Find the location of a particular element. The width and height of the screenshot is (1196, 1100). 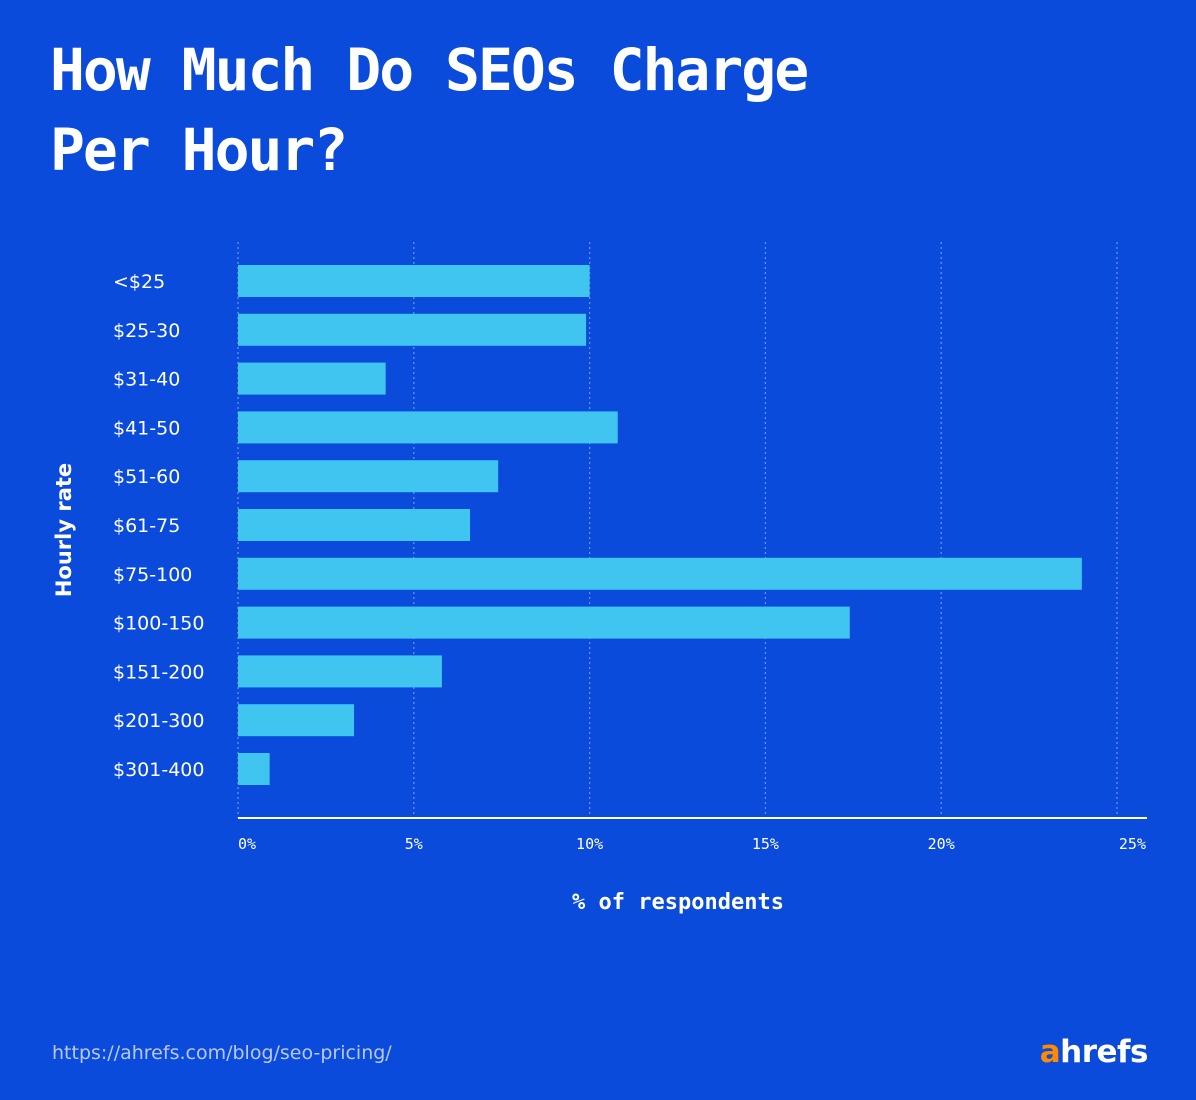

category-label: $41-50 is located at coordinates (146, 428).